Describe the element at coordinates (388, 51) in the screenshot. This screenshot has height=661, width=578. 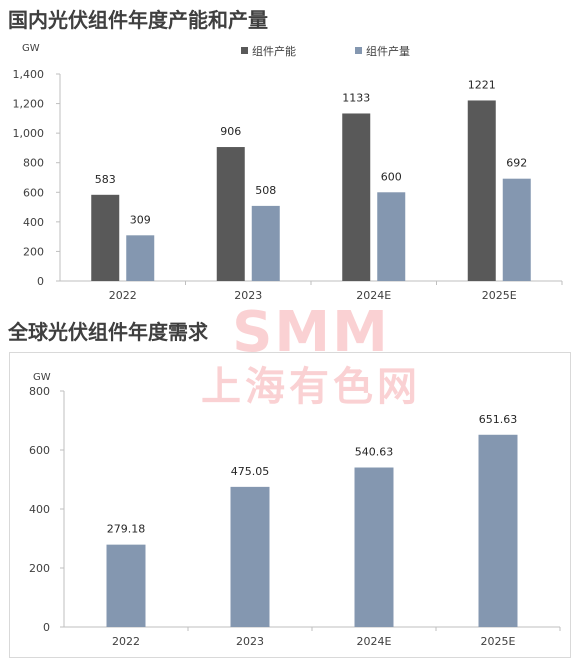
I see `legend-label-0-1: 组件产量` at that location.